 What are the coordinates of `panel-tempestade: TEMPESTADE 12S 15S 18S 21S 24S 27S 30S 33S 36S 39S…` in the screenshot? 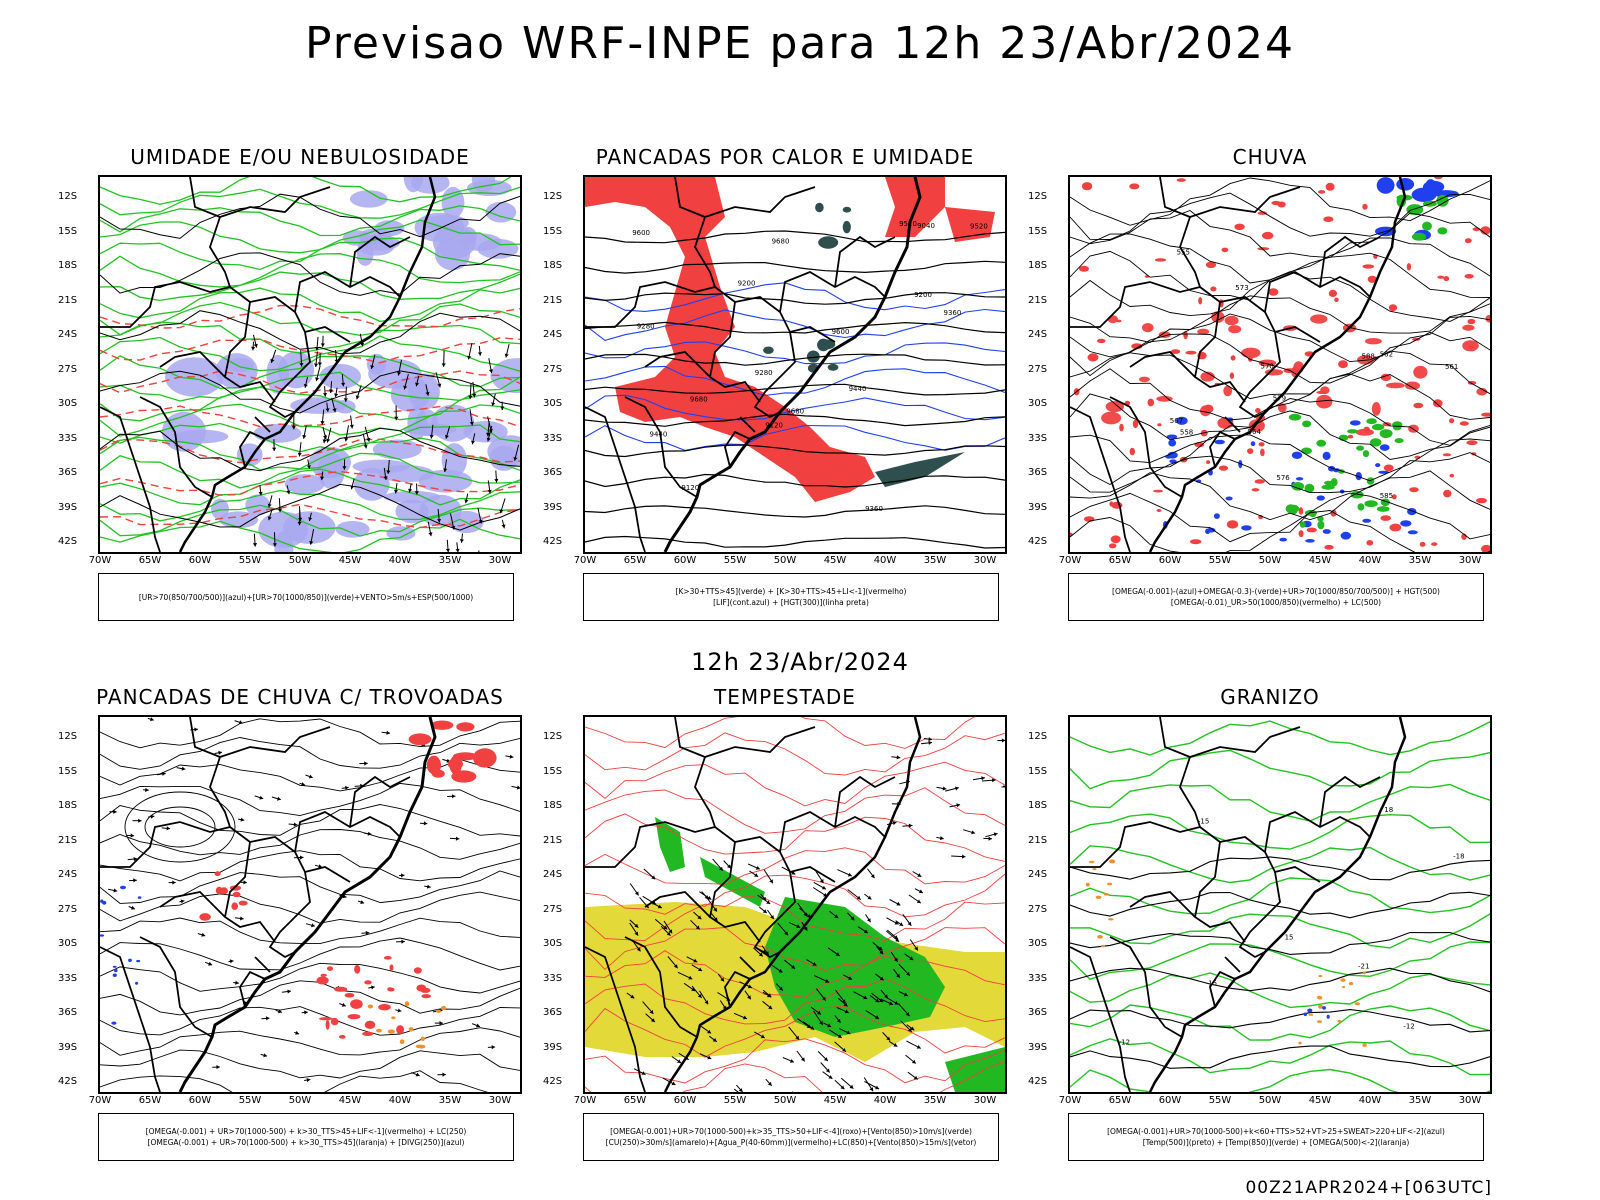 It's located at (775, 930).